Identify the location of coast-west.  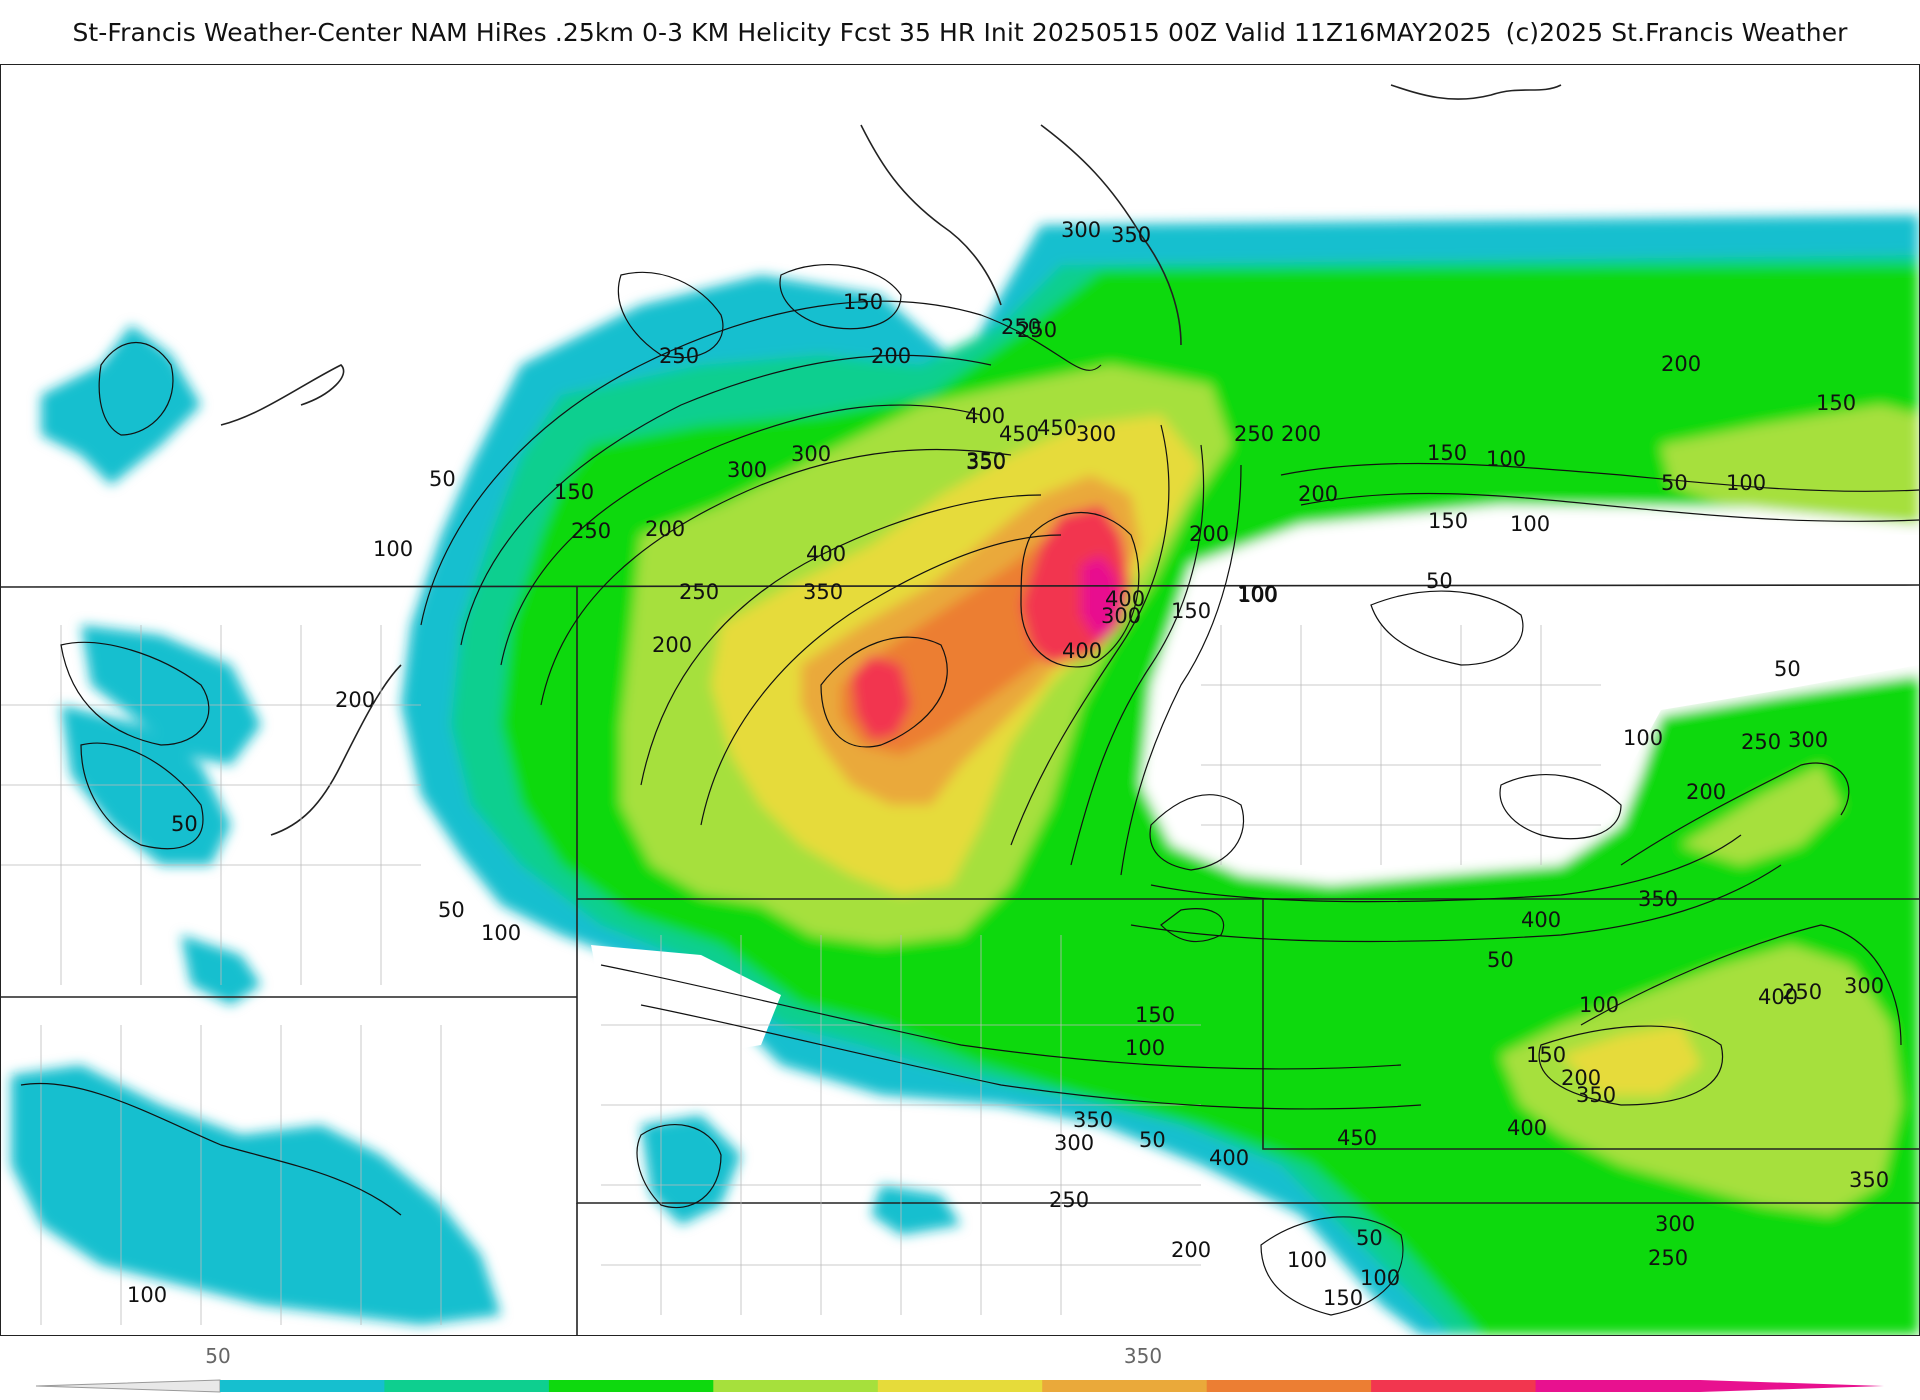
(336, 750).